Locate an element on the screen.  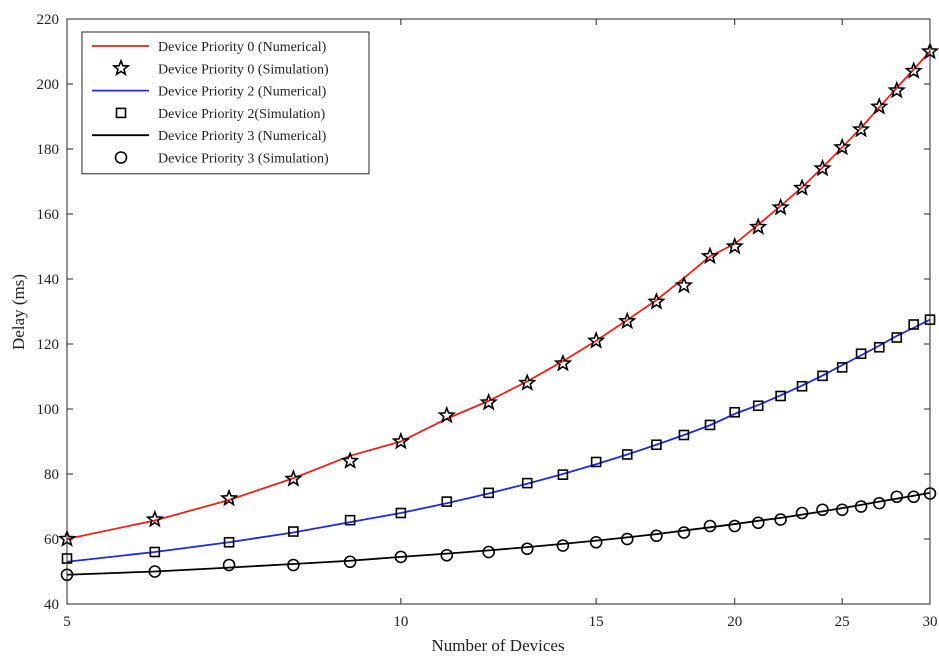
legend-entry-label: Device Priority 3 (Numerical) is located at coordinates (242, 136).